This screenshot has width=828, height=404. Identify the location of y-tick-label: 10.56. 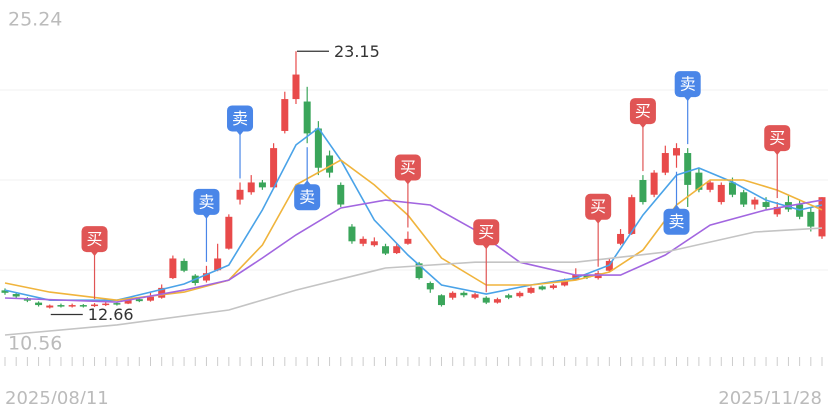
(35, 344).